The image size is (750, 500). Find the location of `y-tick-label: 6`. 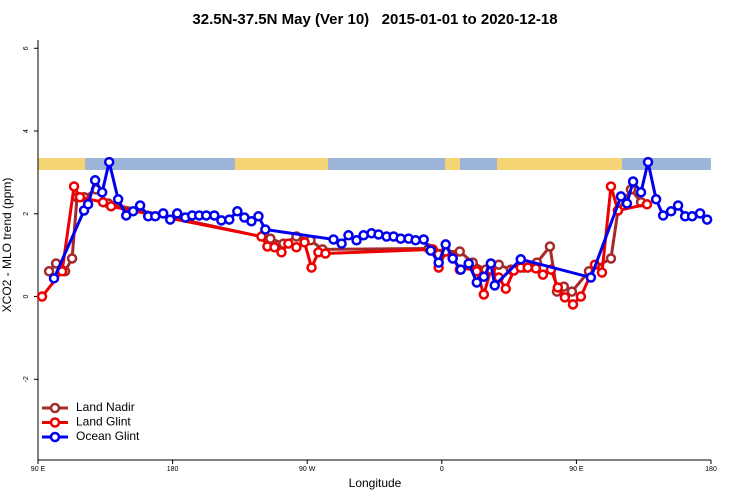

y-tick-label: 6 is located at coordinates (26, 48).